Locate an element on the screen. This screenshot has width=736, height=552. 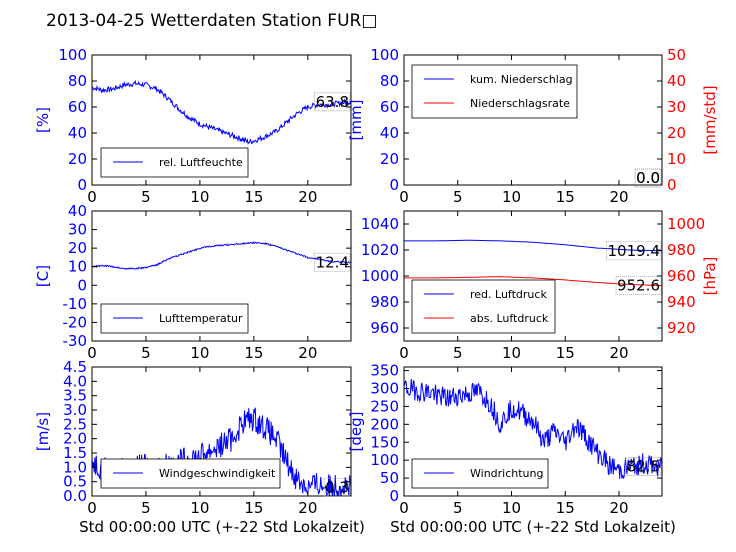
y-tick-label: -20 is located at coordinates (75, 322).